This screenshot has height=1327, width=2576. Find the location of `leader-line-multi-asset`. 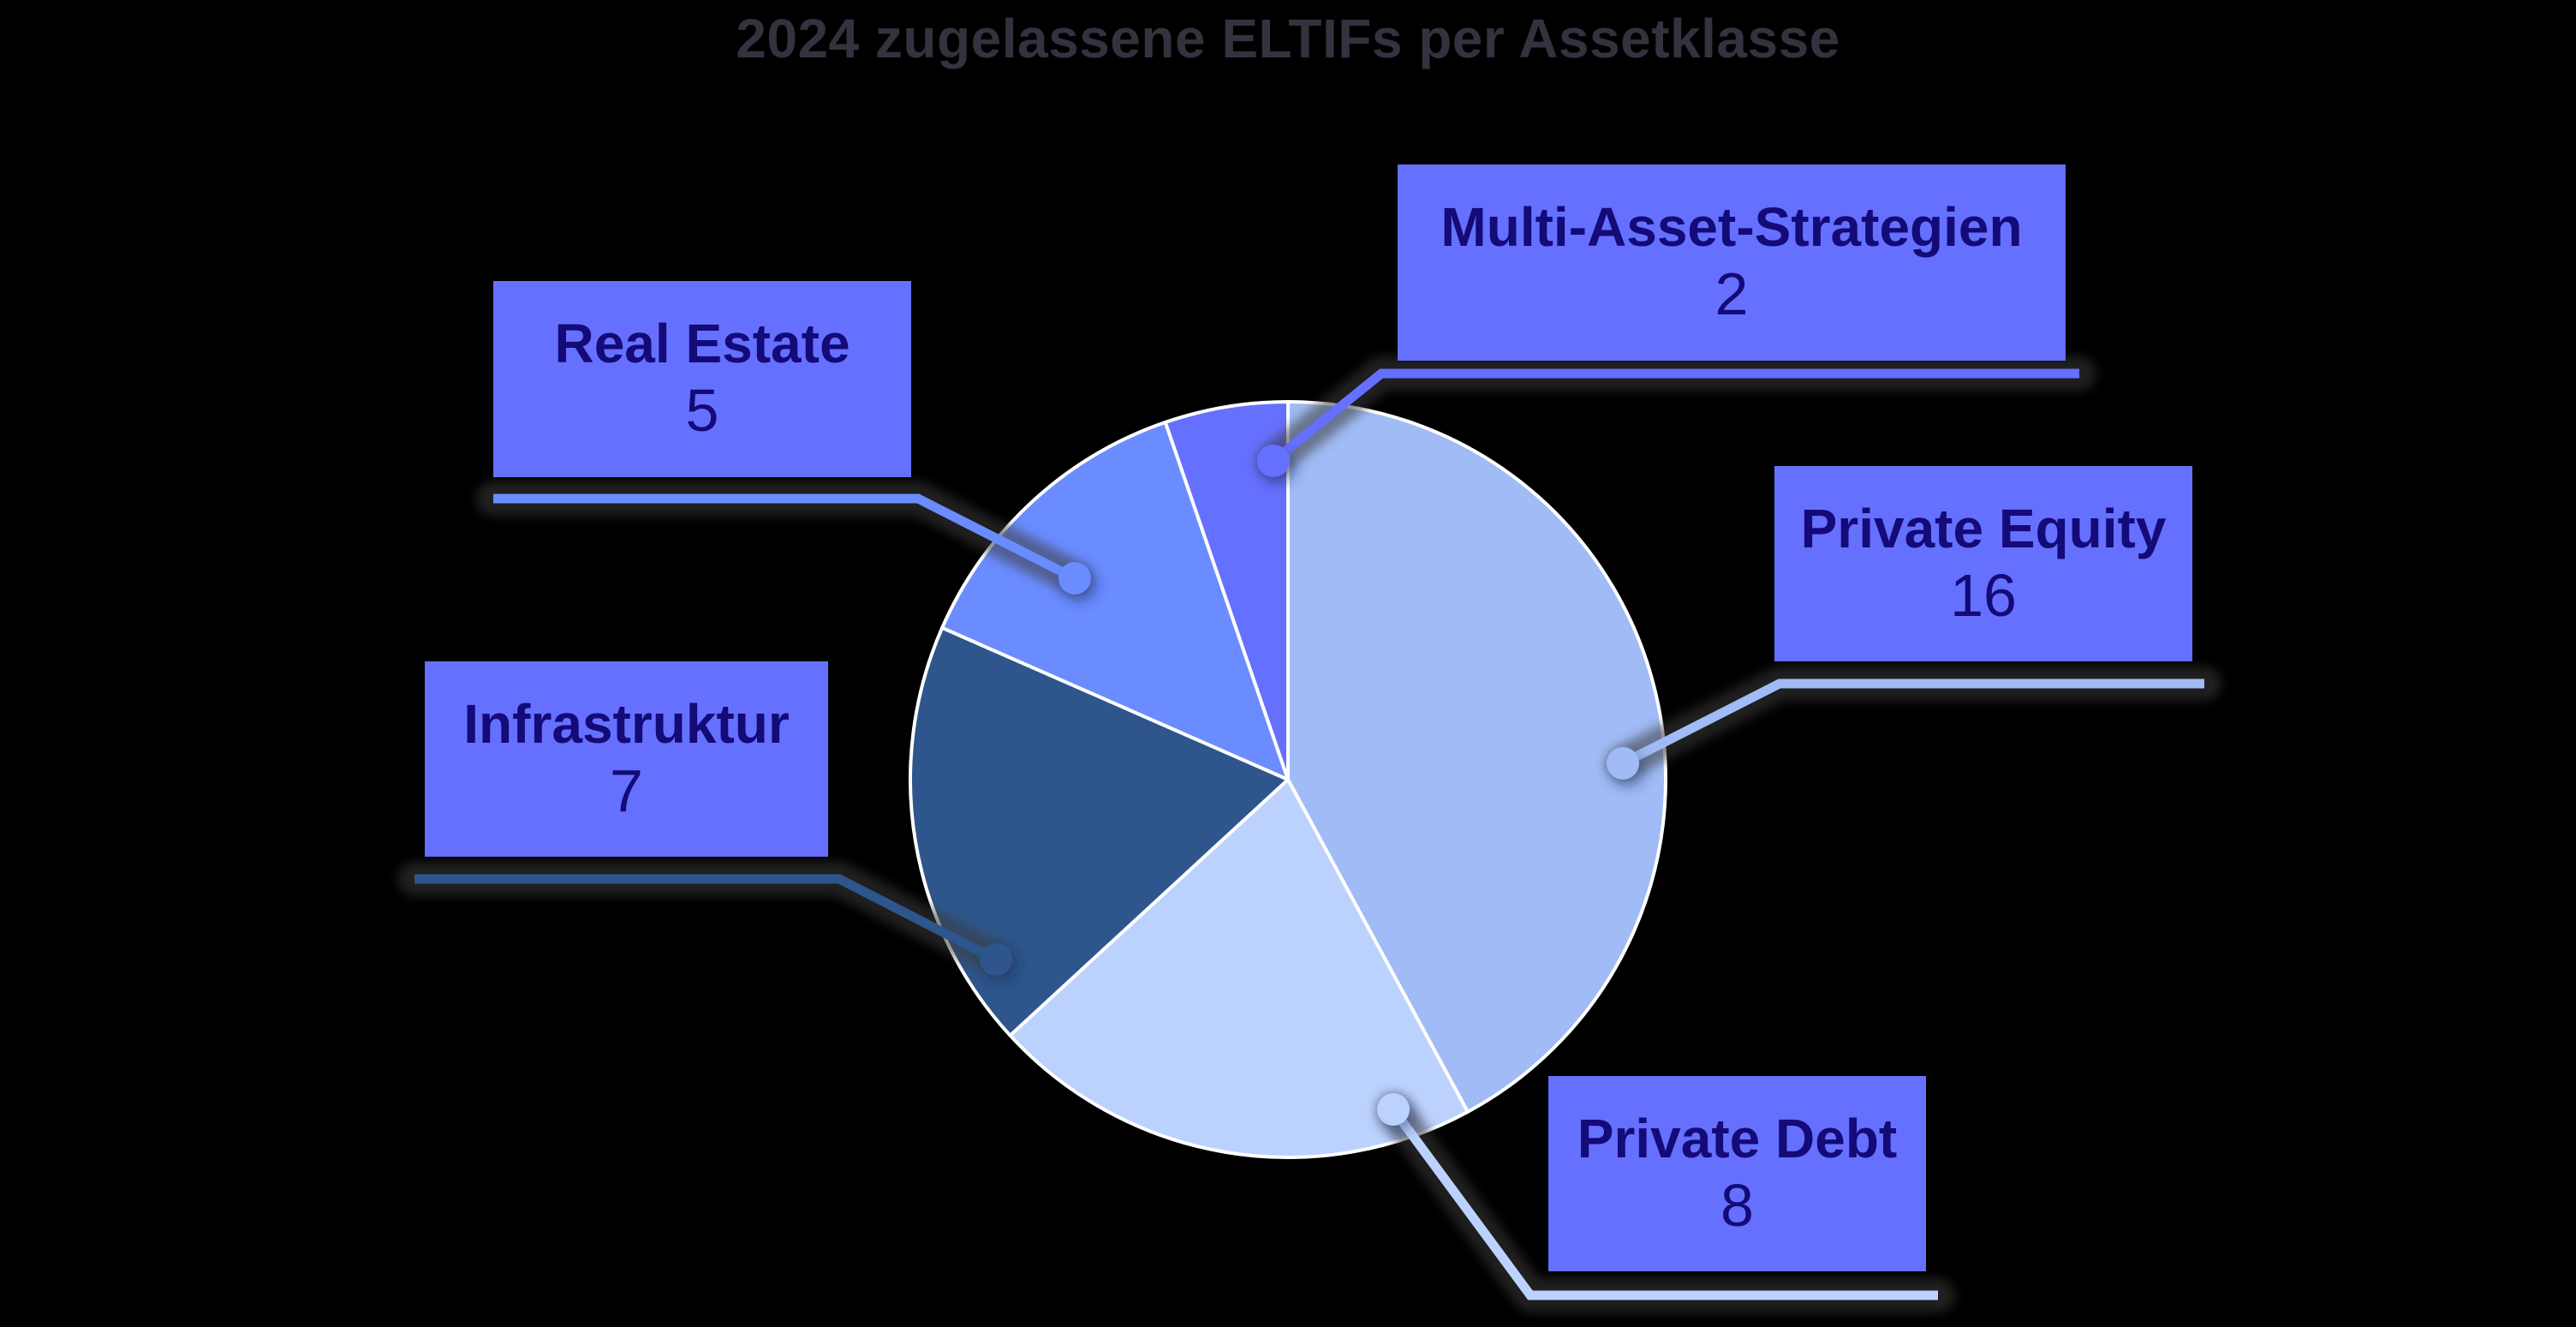

leader-line-multi-asset is located at coordinates (1674, 416).